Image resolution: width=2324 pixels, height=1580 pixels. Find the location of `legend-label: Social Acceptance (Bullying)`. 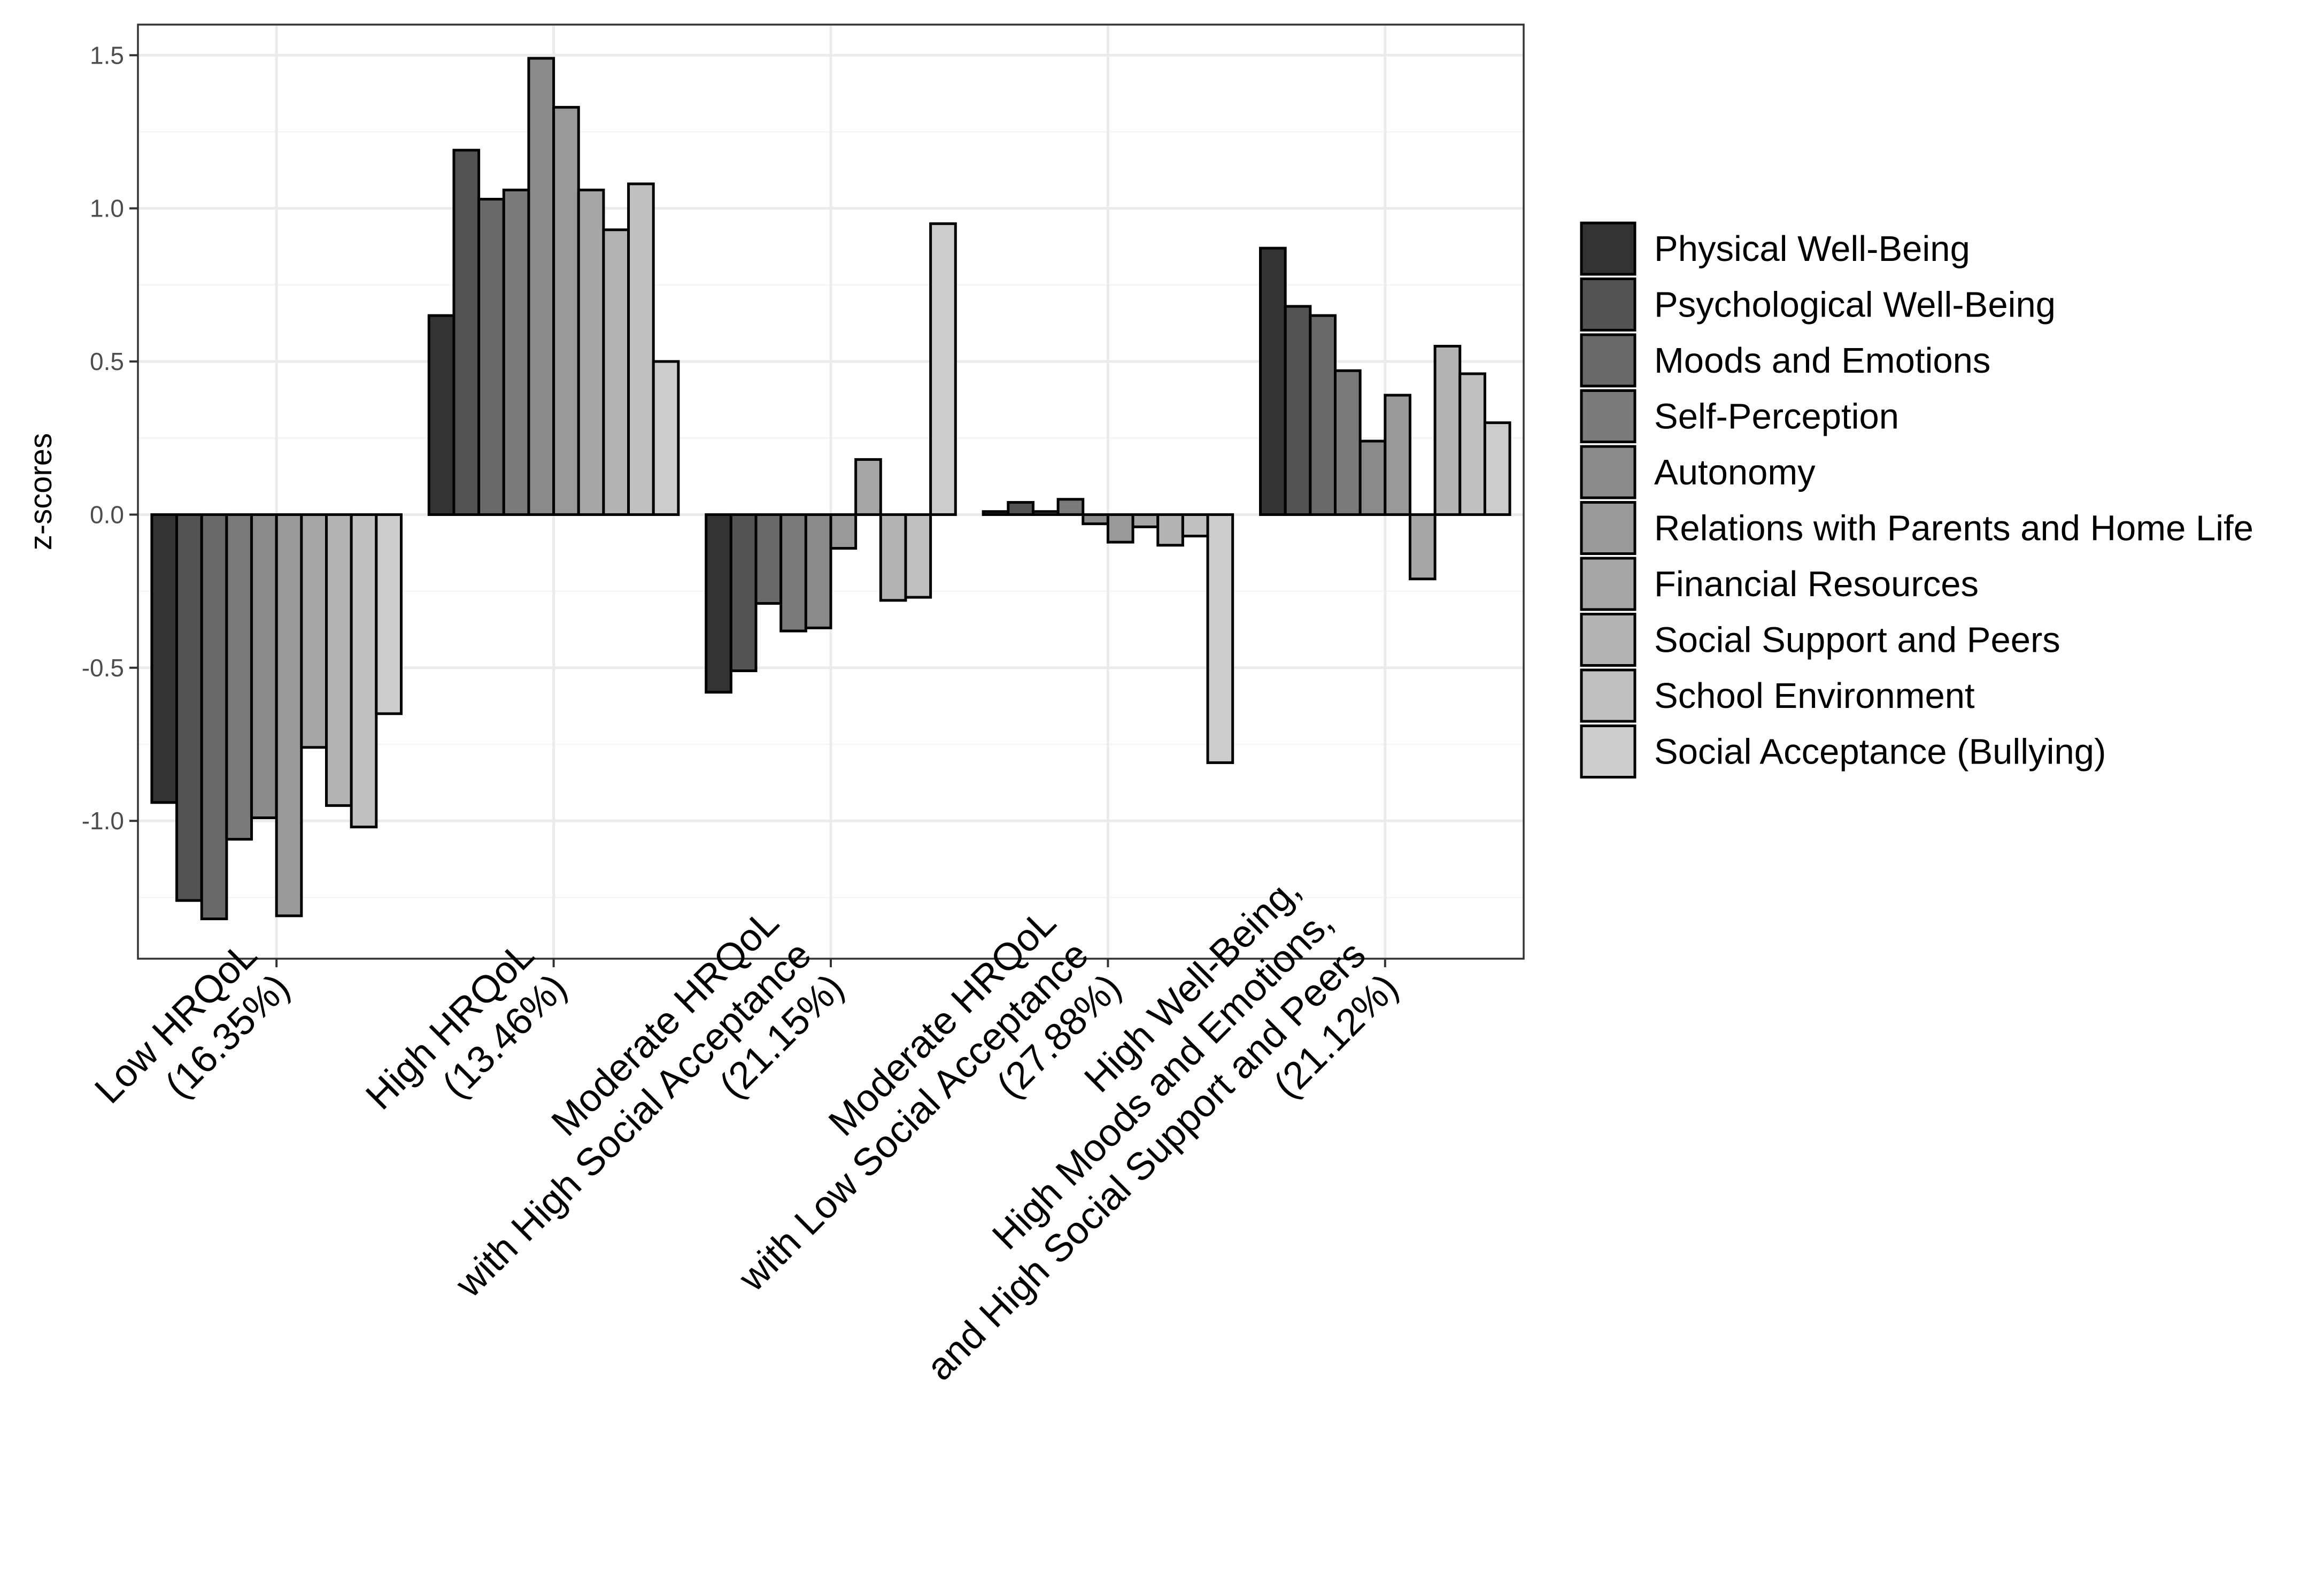

legend-label: Social Acceptance (Bullying) is located at coordinates (1880, 752).